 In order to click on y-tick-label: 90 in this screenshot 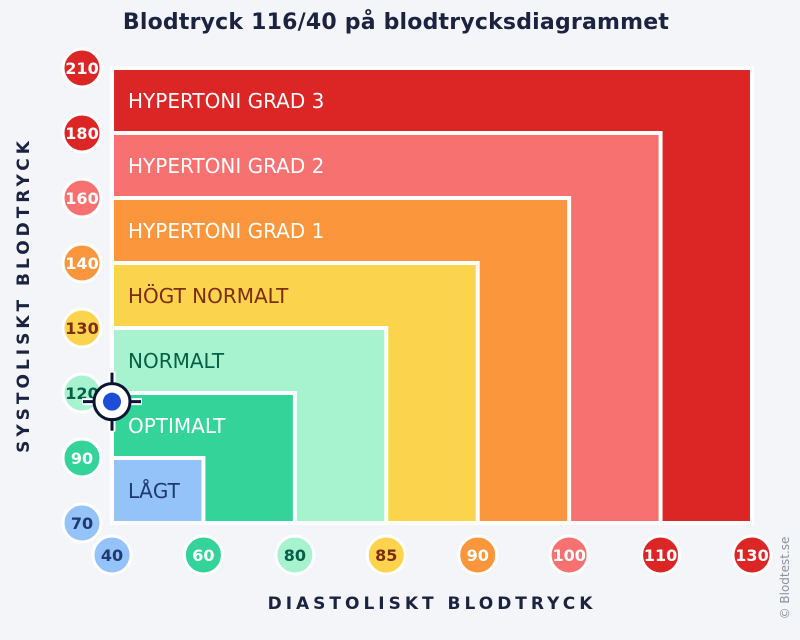, I will do `click(82, 458)`.